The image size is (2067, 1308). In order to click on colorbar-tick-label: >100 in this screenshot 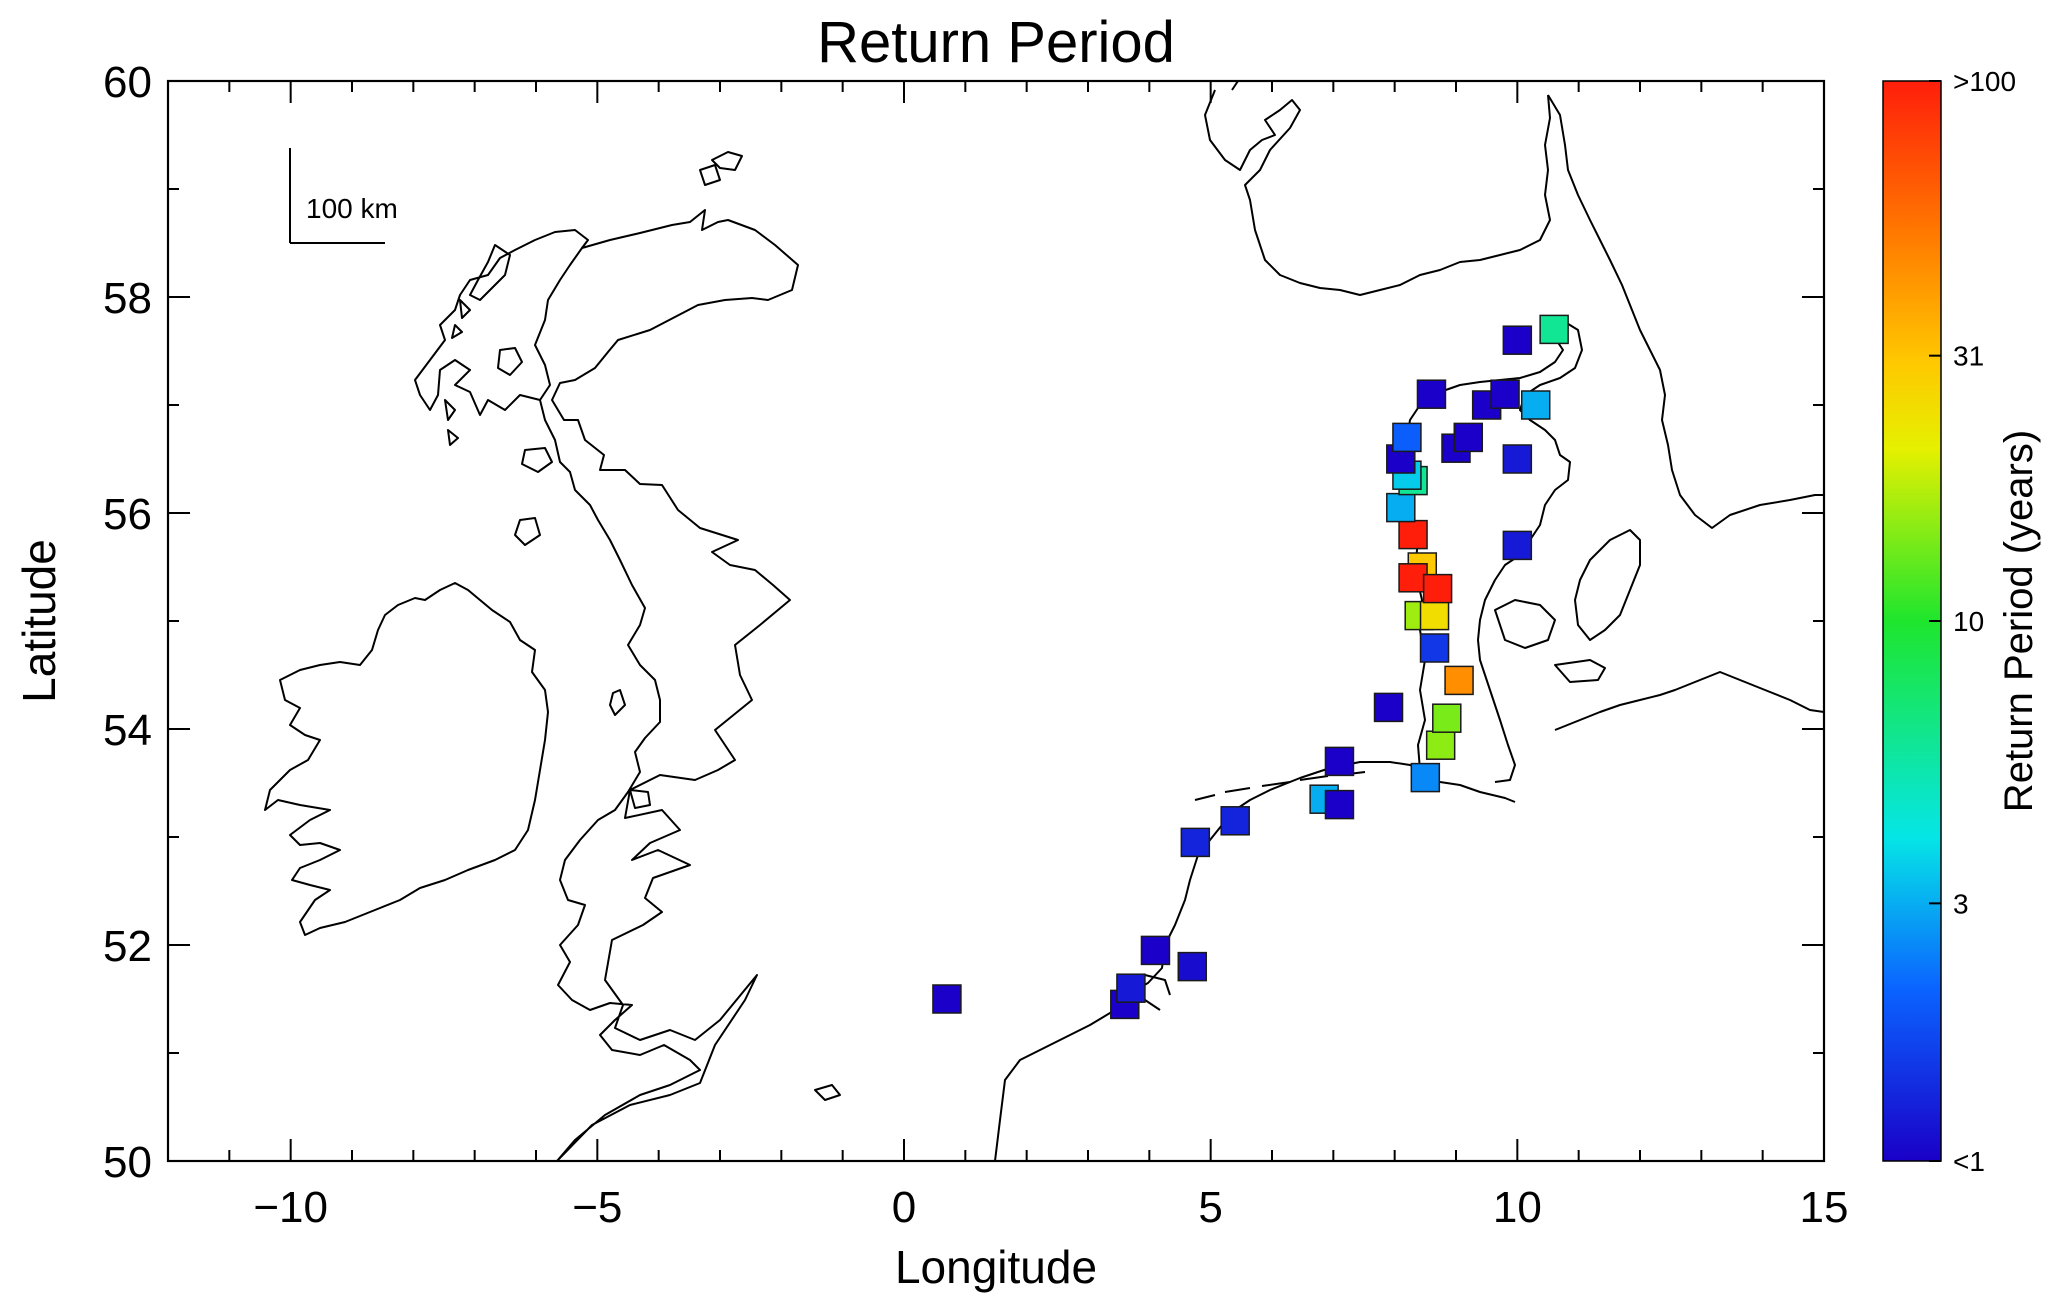, I will do `click(1984, 81)`.